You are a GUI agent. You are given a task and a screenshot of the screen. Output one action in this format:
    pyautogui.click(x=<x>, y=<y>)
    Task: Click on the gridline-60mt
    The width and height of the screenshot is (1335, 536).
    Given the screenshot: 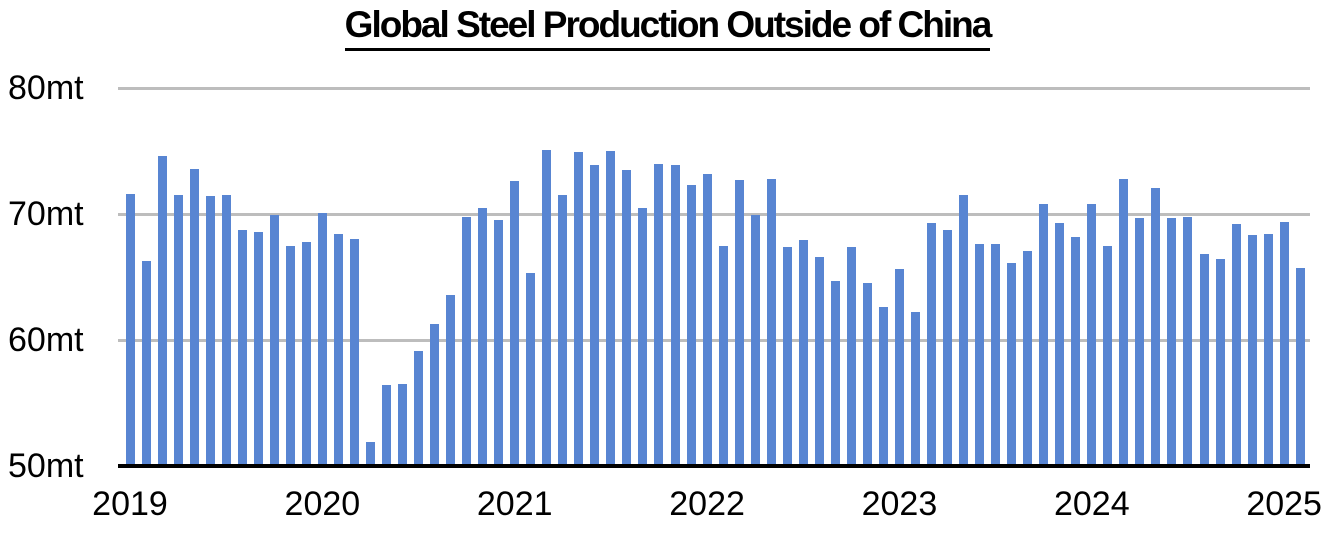 What is the action you would take?
    pyautogui.click(x=714, y=340)
    